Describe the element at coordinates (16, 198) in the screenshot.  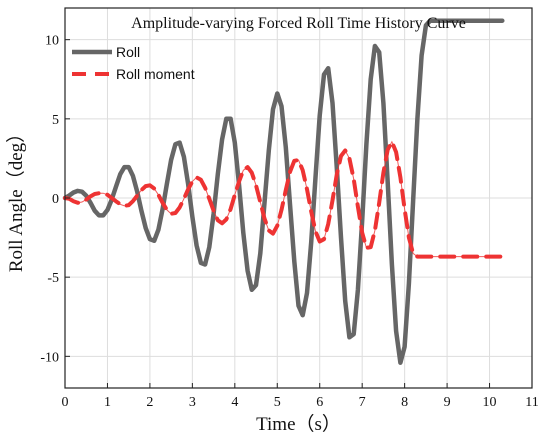
I see `y-axis-title: Roll Angle（deg）` at that location.